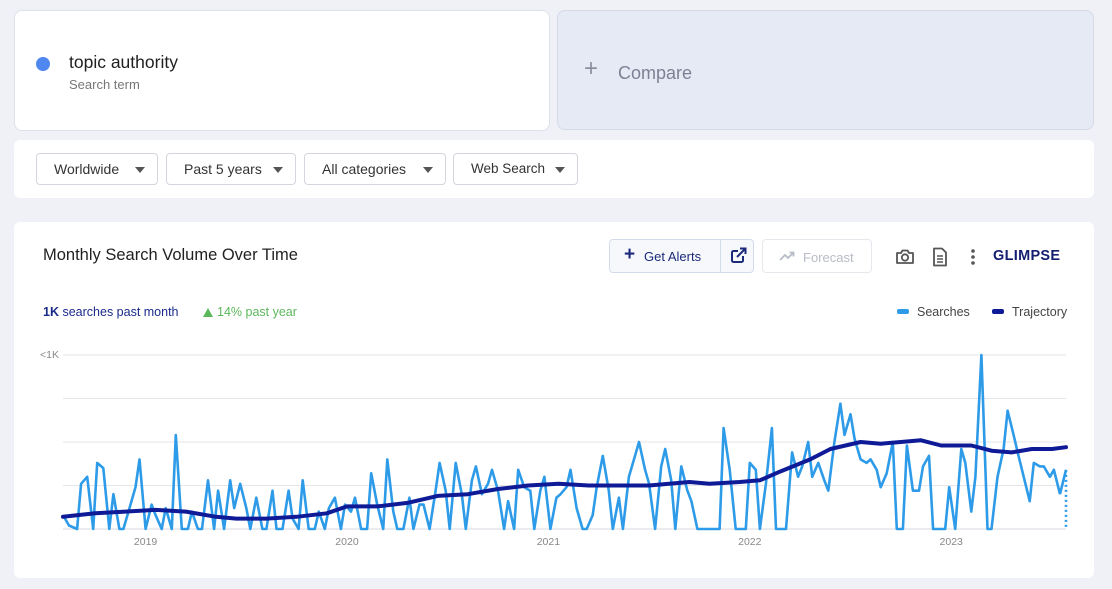 The image size is (1112, 589). Describe the element at coordinates (825, 70) in the screenshot. I see `compare-button: + Compare` at that location.